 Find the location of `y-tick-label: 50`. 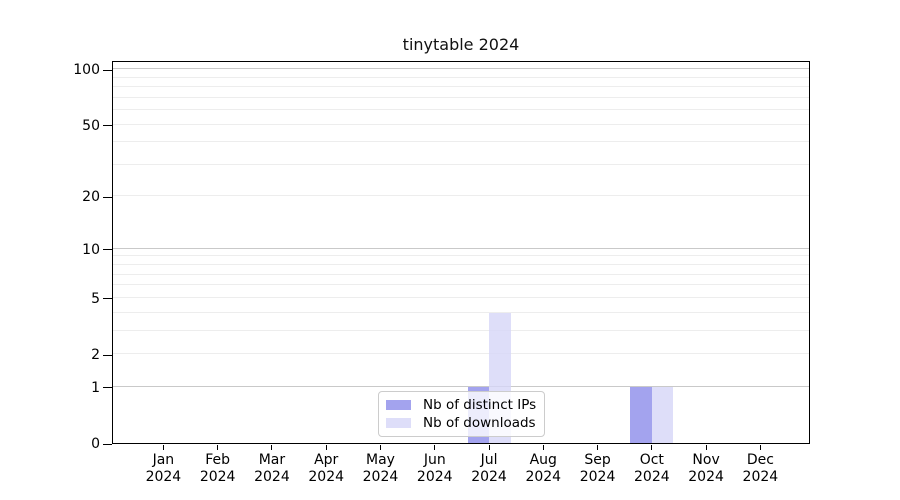

y-tick-label: 50 is located at coordinates (91, 125).